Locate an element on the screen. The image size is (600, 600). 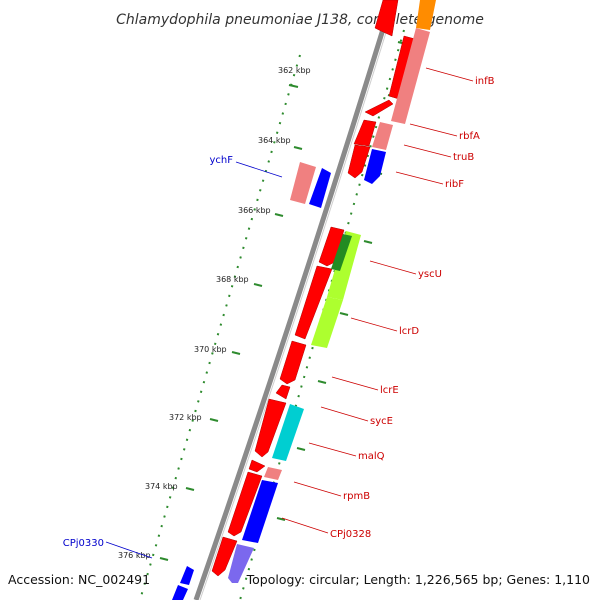
tick-label: 366 kbp is located at coordinates (254, 210).